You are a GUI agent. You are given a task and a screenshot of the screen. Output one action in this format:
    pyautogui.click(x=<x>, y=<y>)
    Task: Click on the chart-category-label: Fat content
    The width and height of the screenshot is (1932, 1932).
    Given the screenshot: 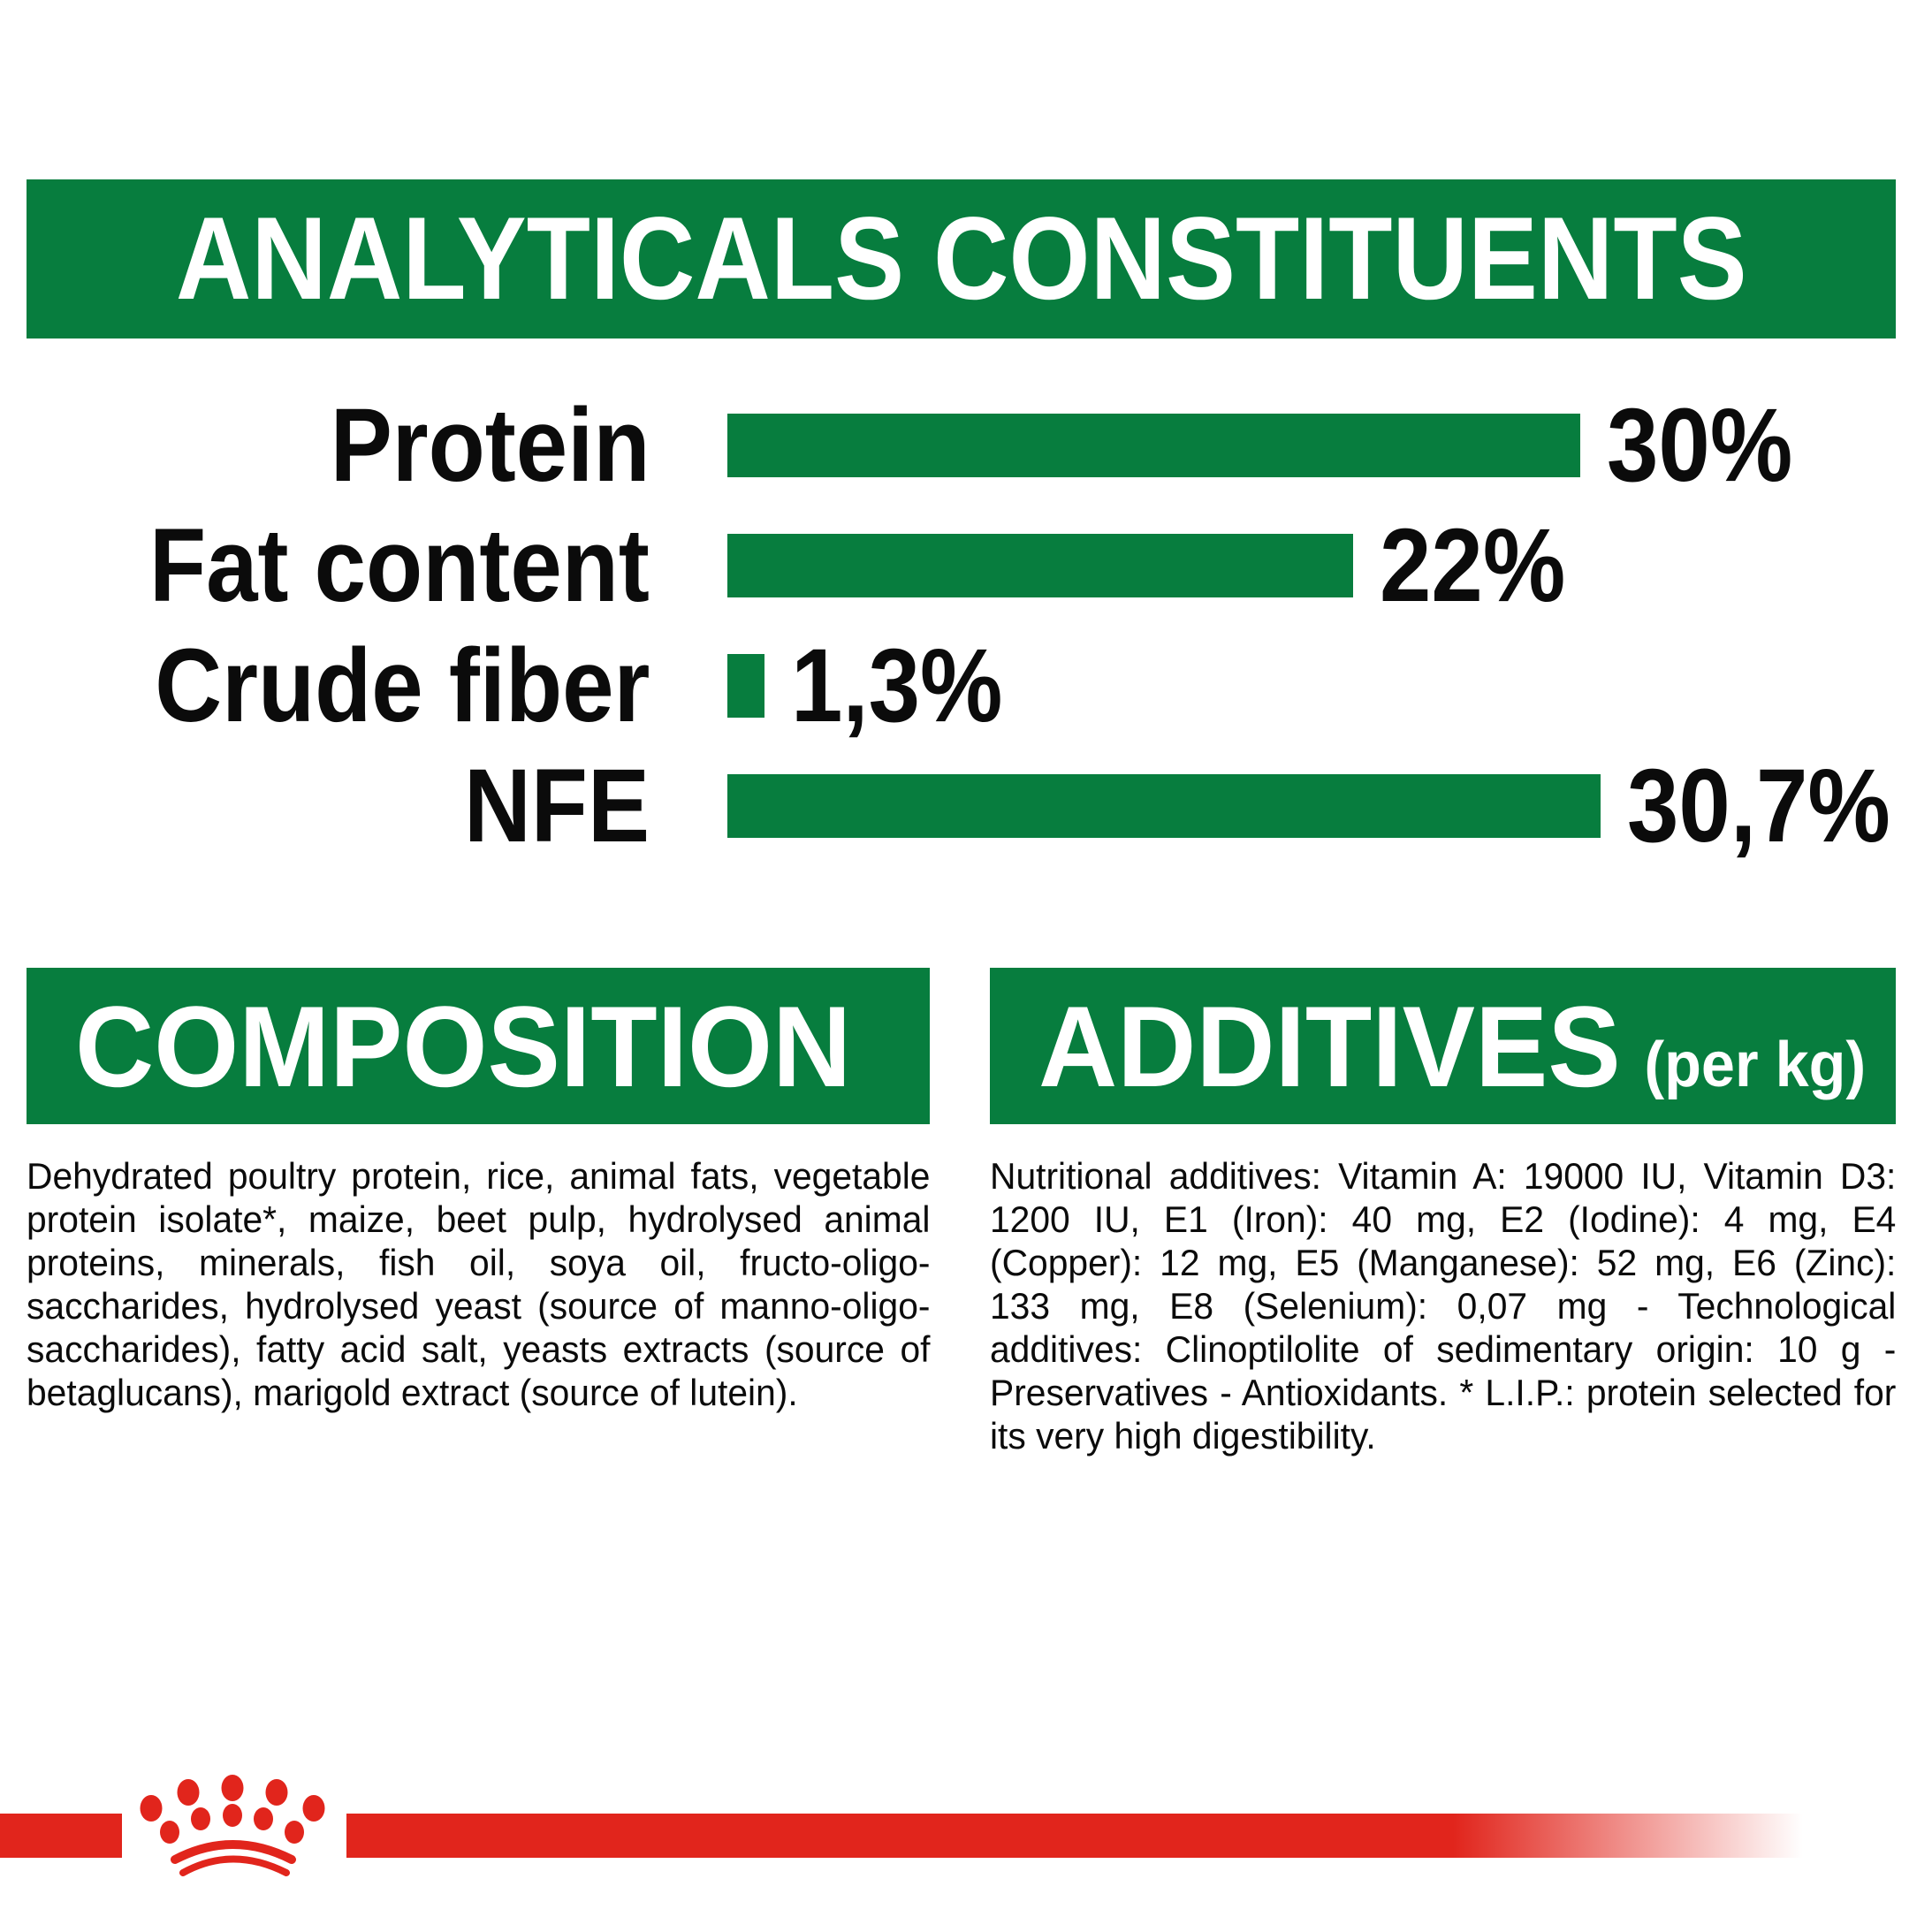 What is the action you would take?
    pyautogui.click(x=325, y=566)
    